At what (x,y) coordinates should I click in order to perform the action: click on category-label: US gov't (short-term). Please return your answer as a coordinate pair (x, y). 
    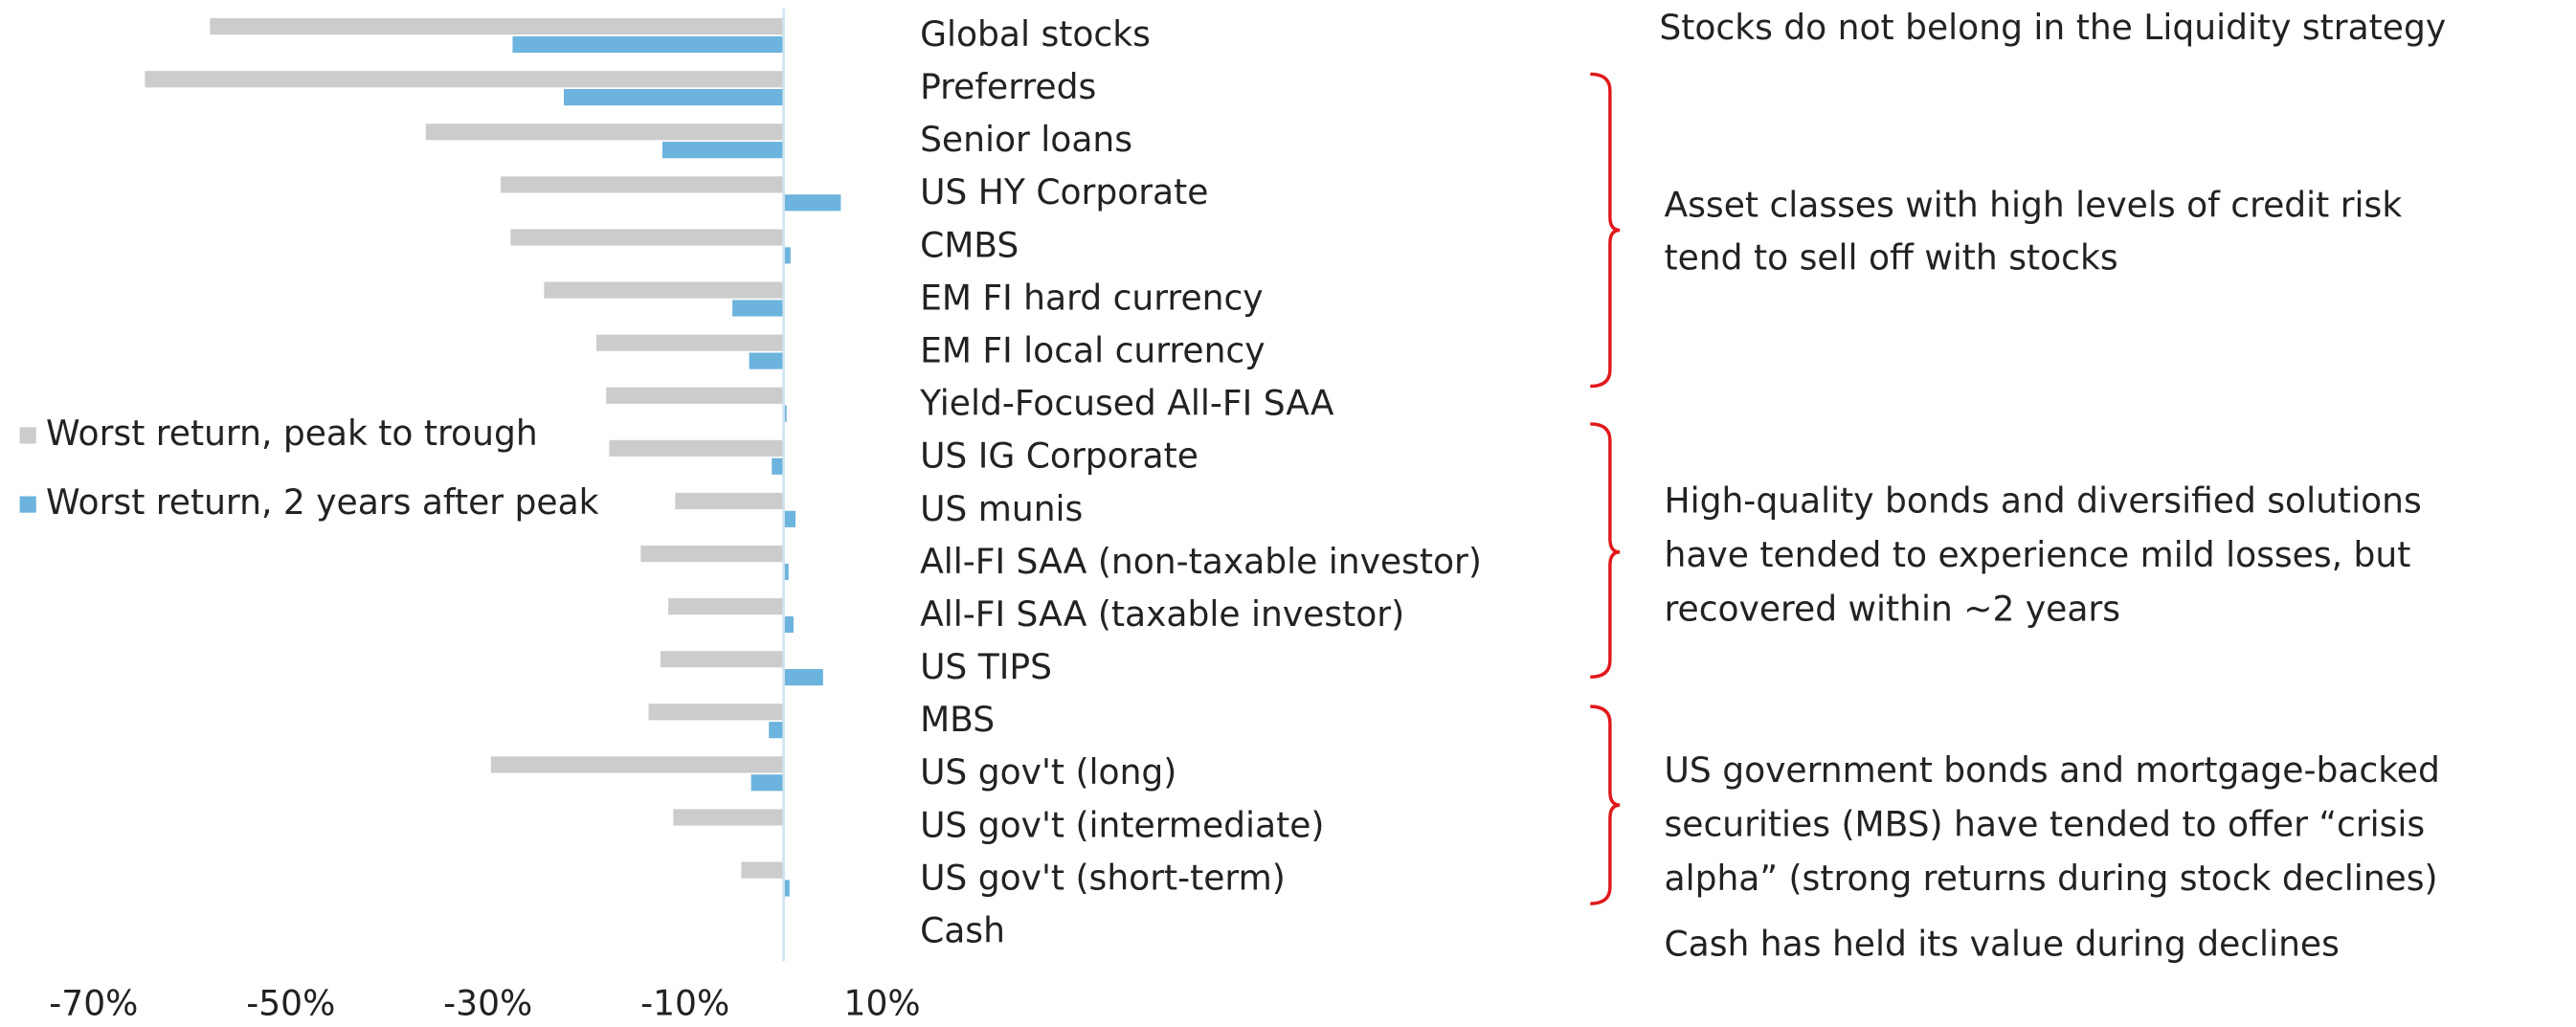
    Looking at the image, I should click on (1103, 878).